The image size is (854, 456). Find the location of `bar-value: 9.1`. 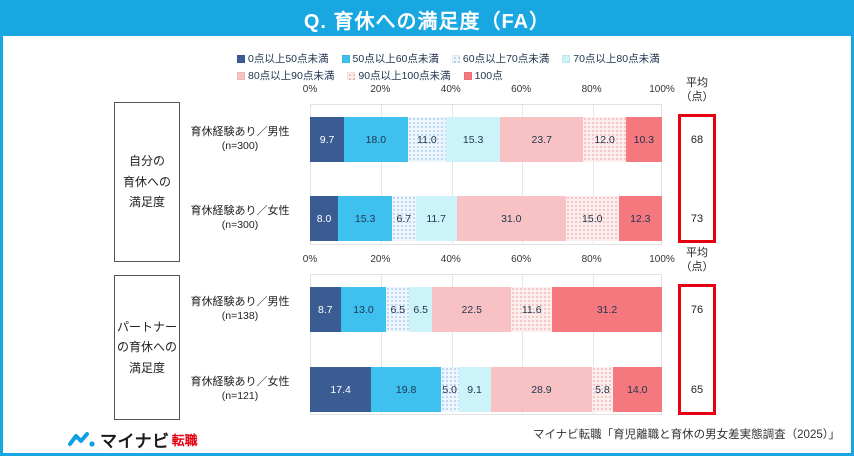

bar-value: 9.1 is located at coordinates (474, 389).